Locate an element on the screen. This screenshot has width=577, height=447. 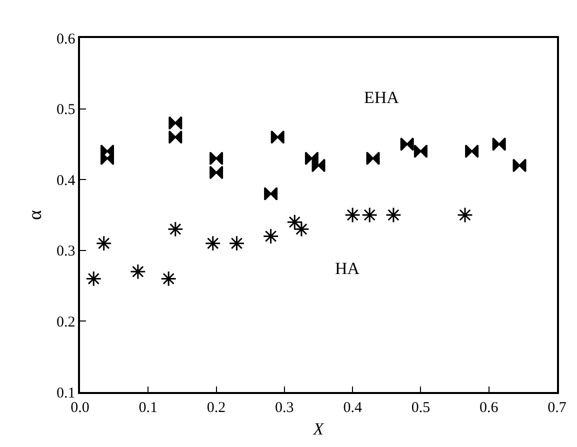
x-tick-label: 0.5 is located at coordinates (420, 408).